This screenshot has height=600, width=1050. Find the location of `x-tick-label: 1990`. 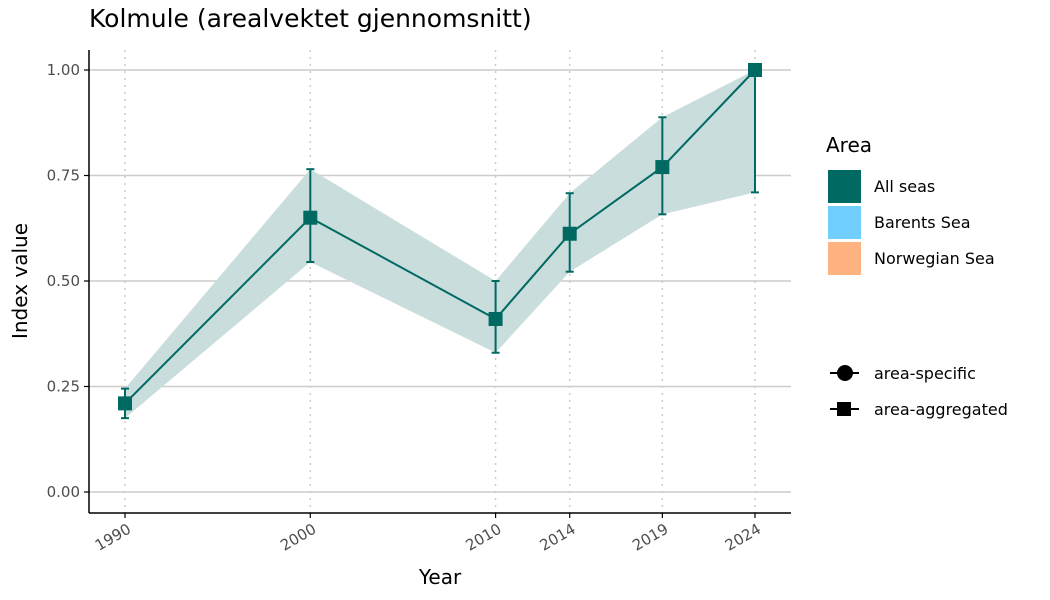

x-tick-label: 1990 is located at coordinates (113, 537).